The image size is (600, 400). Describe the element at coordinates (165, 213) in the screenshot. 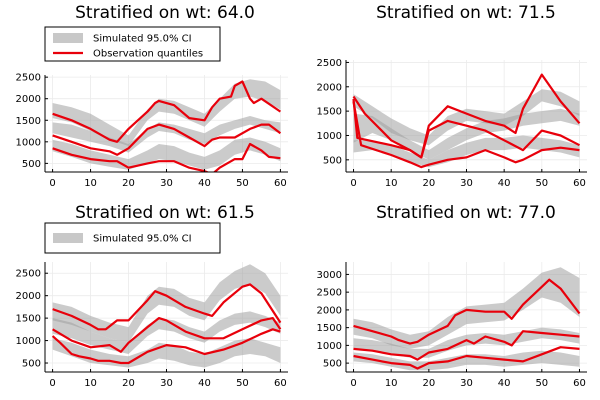

I see `chart-title: Stratified on wt: 61.5` at that location.